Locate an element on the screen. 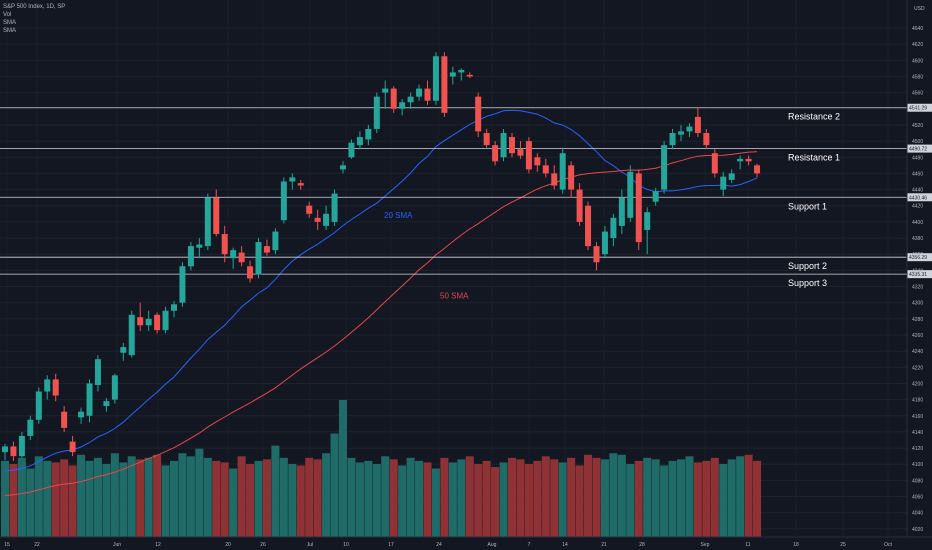 The height and width of the screenshot is (550, 932). price-tick-label: 4320 is located at coordinates (917, 288).